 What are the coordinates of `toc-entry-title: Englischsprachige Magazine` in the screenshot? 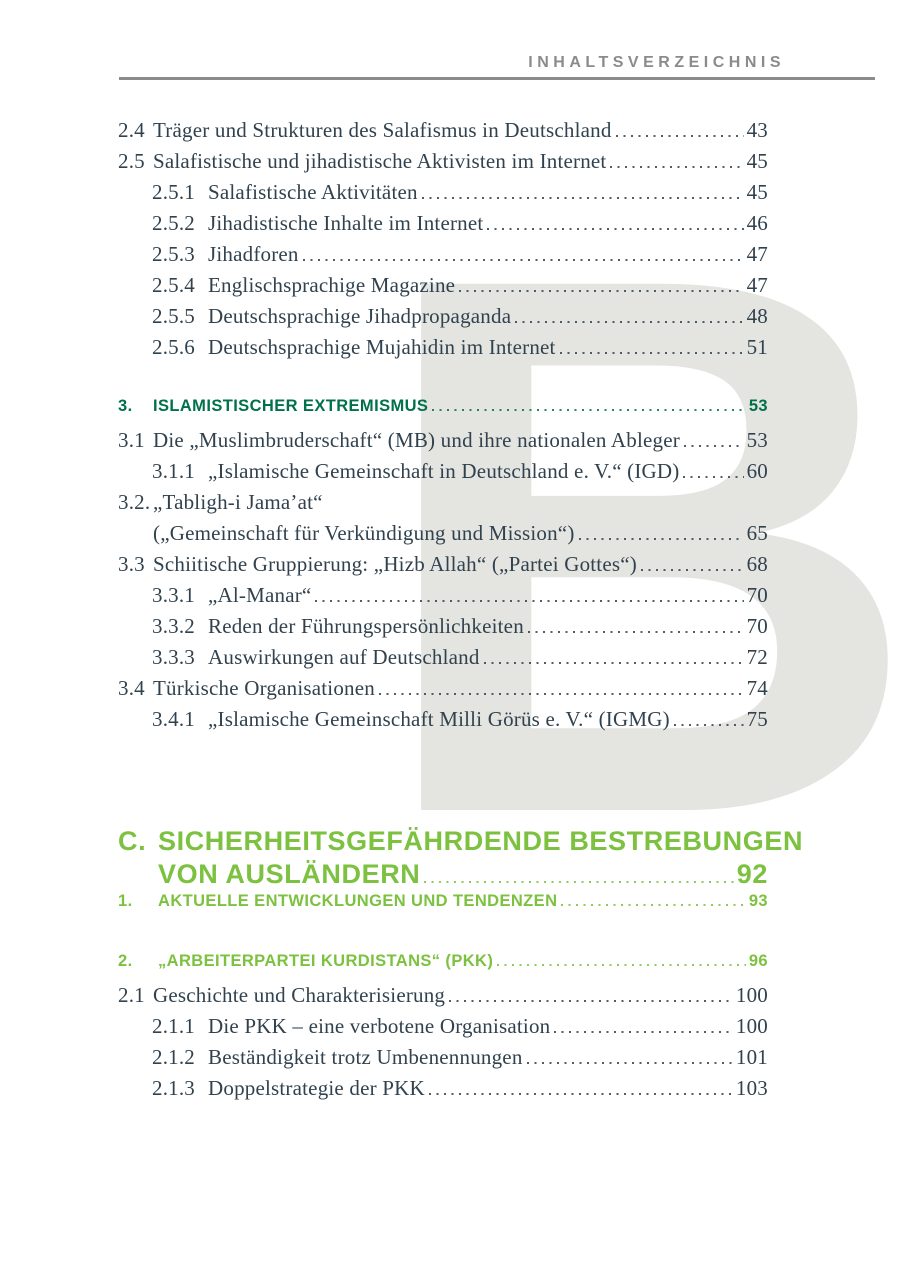 It's located at (332, 285).